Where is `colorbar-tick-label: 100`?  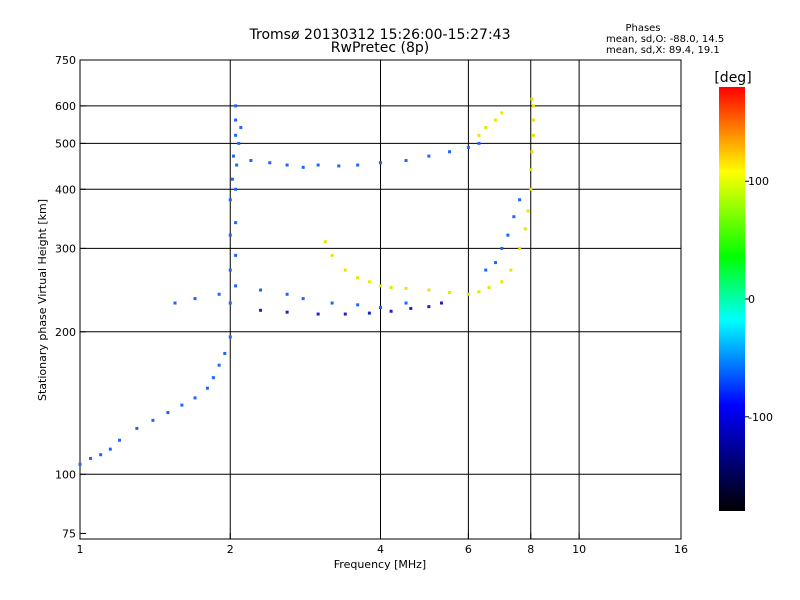 colorbar-tick-label: 100 is located at coordinates (758, 181).